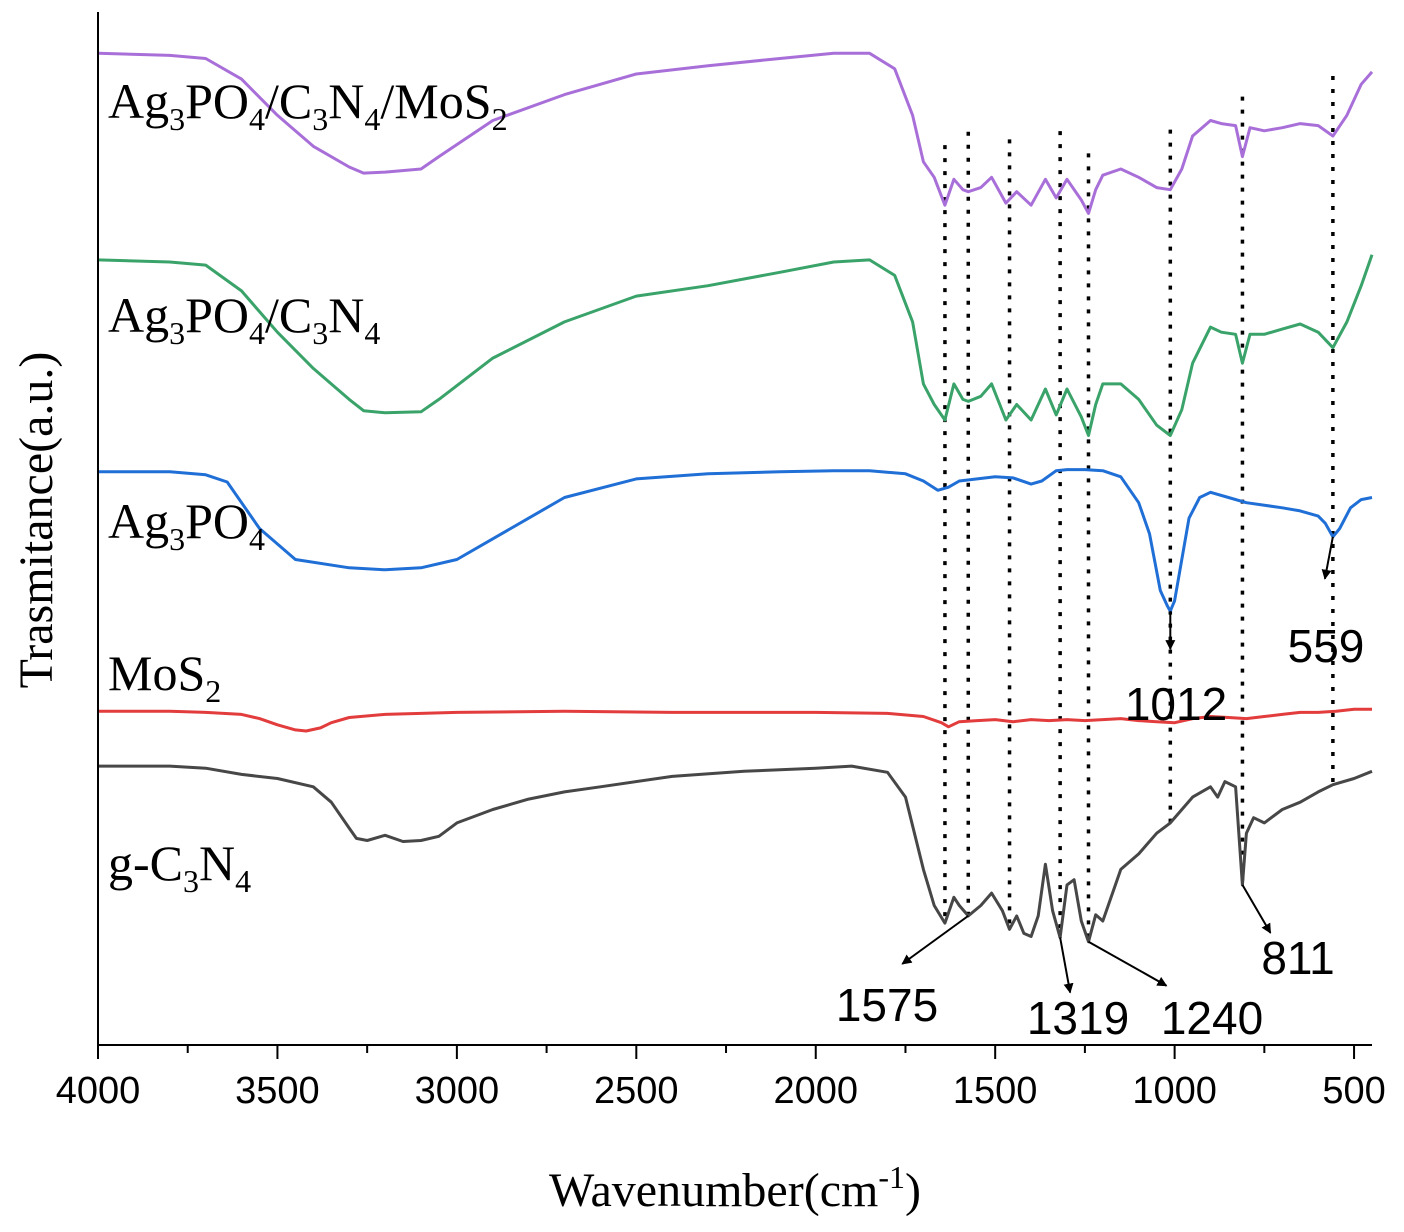 This screenshot has height=1232, width=1404. What do you see at coordinates (1297, 958) in the screenshot?
I see `annotation-label: 811` at bounding box center [1297, 958].